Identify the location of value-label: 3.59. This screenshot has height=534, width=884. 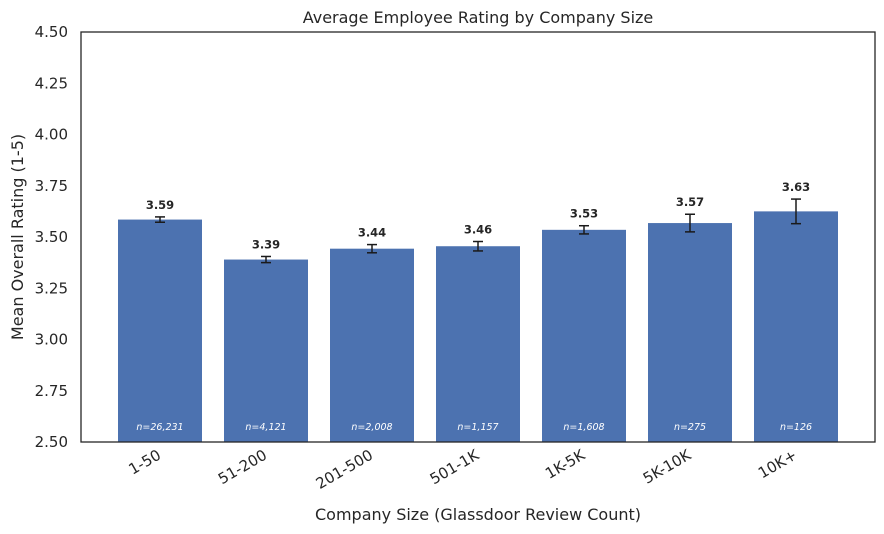
(160, 205).